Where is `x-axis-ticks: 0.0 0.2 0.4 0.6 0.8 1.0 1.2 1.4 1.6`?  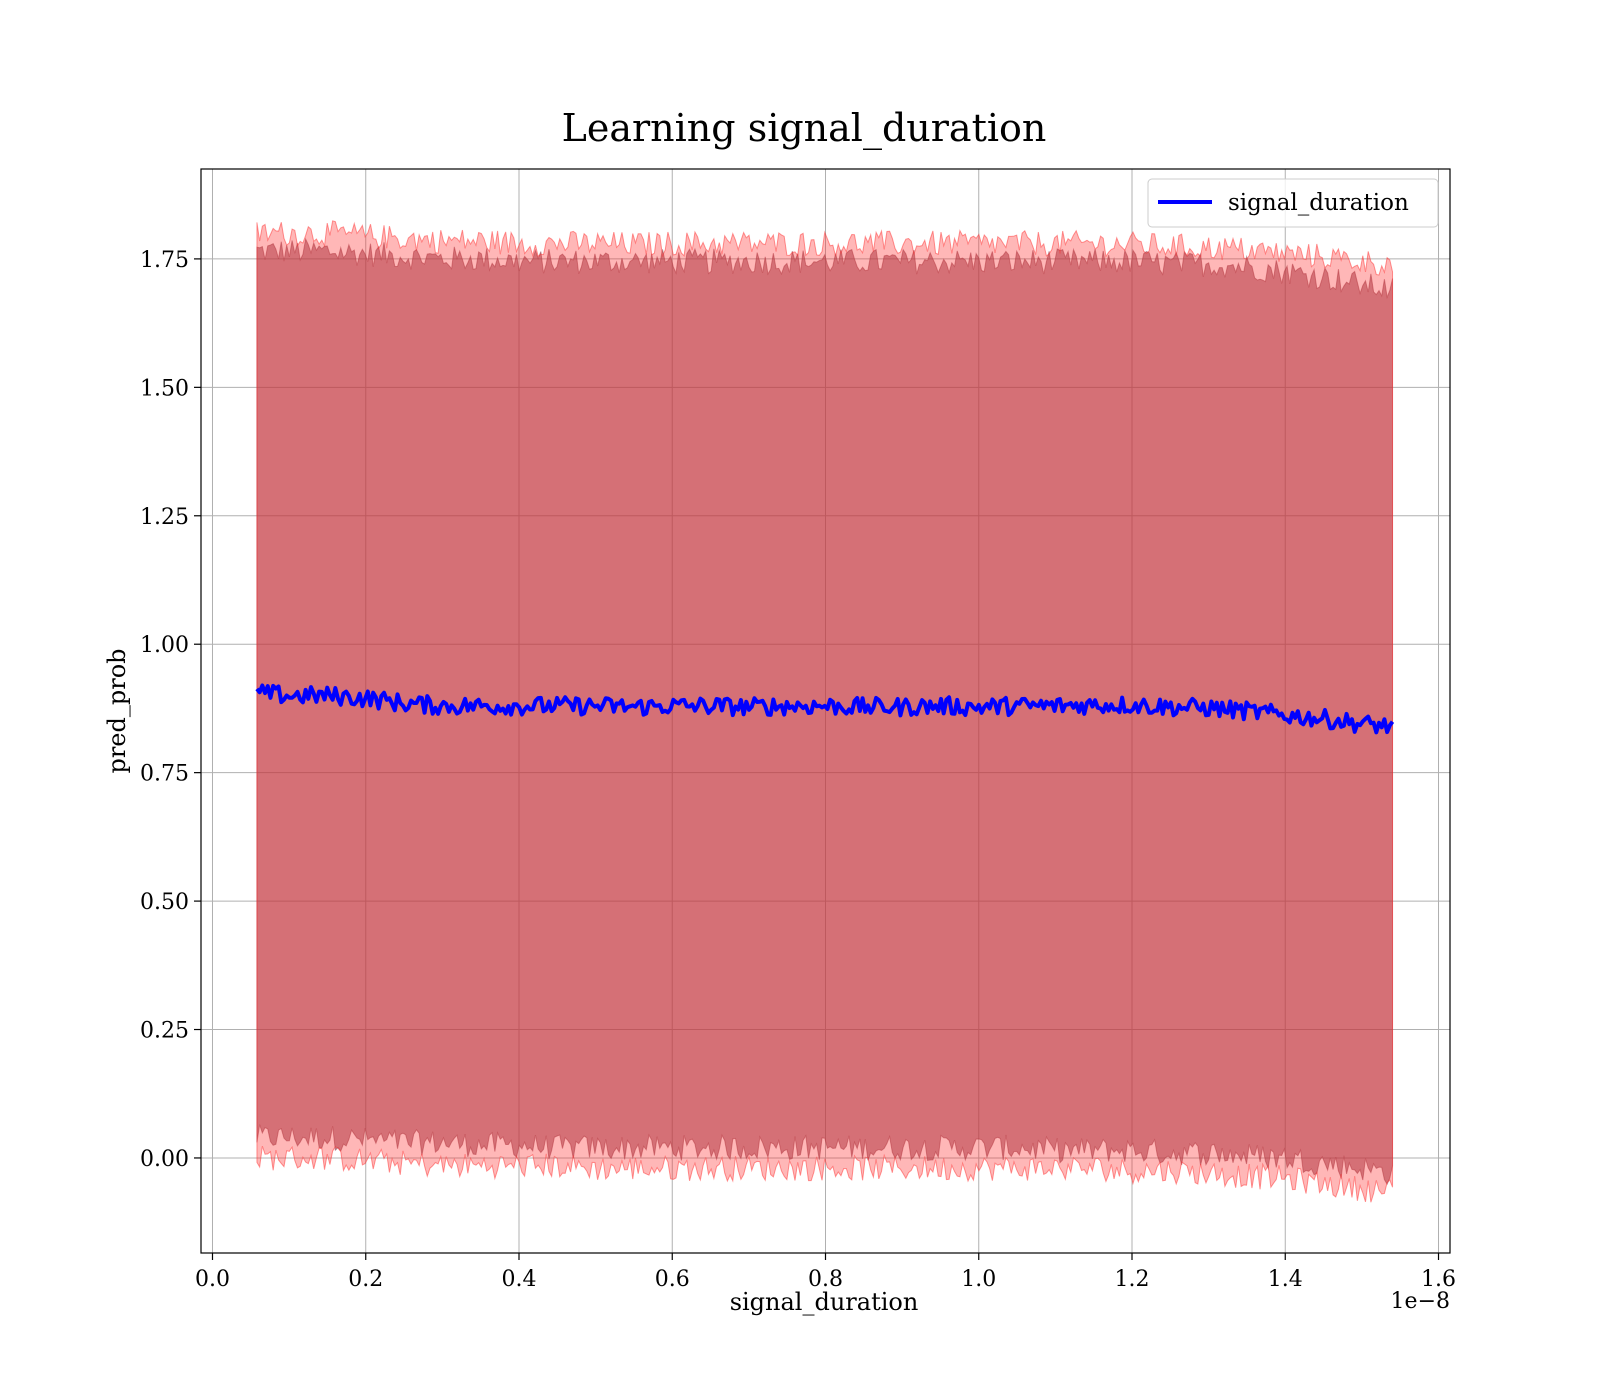 x-axis-ticks: 0.0 0.2 0.4 0.6 0.8 1.0 1.2 1.4 1.6 is located at coordinates (825, 1272).